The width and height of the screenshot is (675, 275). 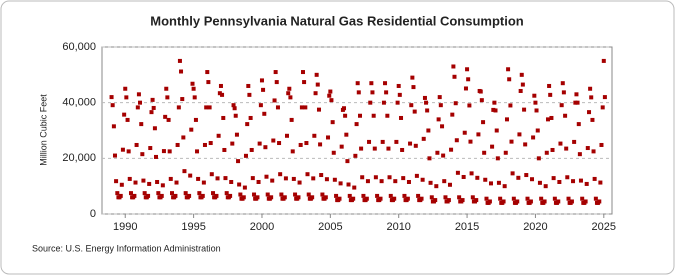 What do you see at coordinates (193, 227) in the screenshot?
I see `x-tick-label: 1995` at bounding box center [193, 227].